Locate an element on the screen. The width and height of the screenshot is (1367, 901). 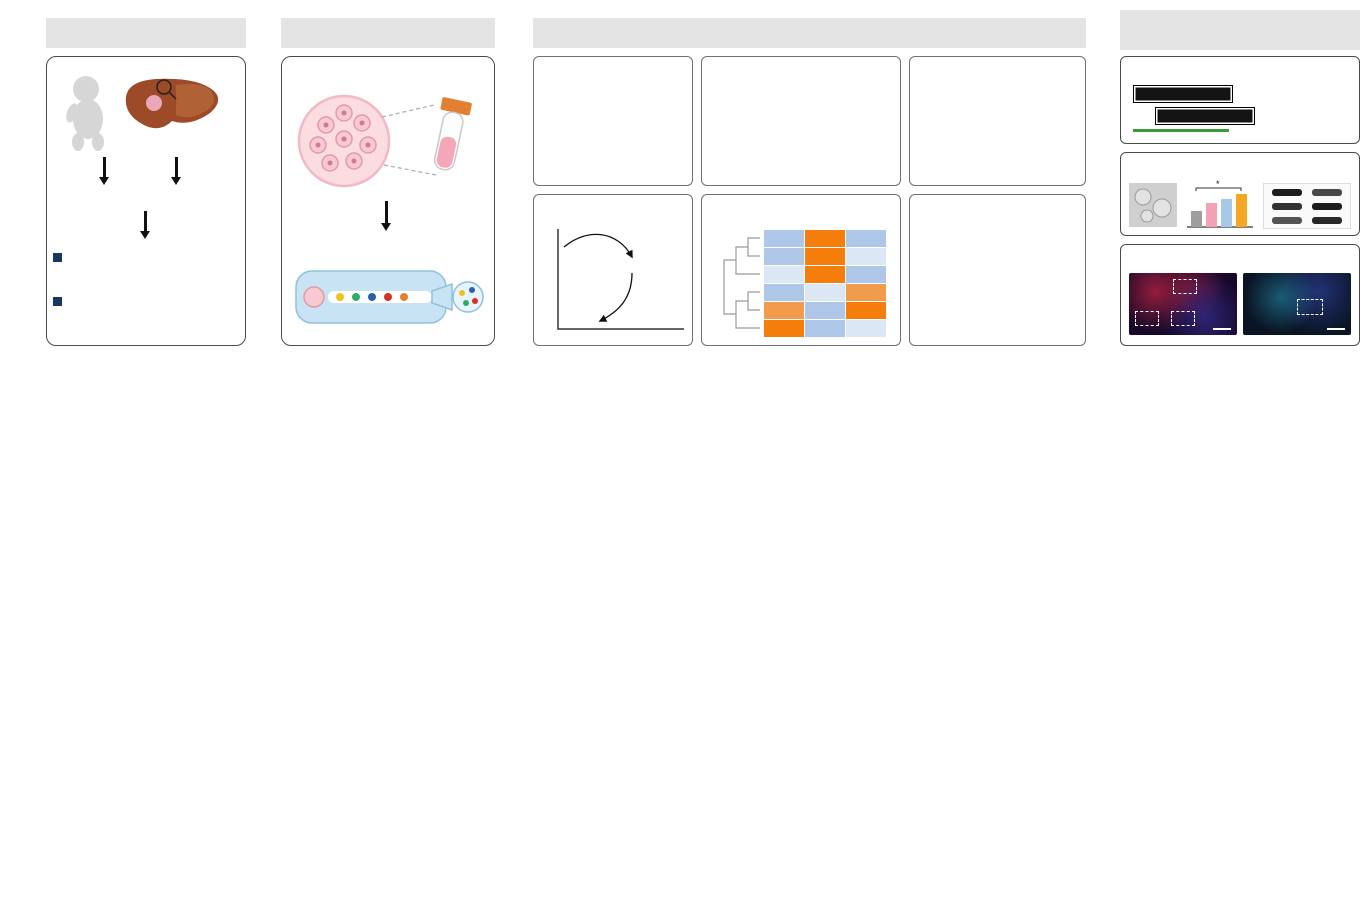
scrna-box is located at coordinates (388, 201).